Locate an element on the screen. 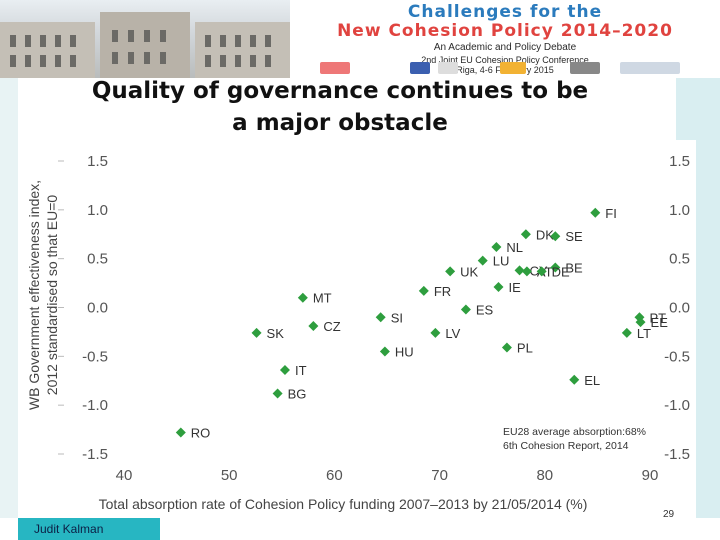 Image resolution: width=720 pixels, height=540 pixels. point-label-lv: LV is located at coordinates (452, 333).